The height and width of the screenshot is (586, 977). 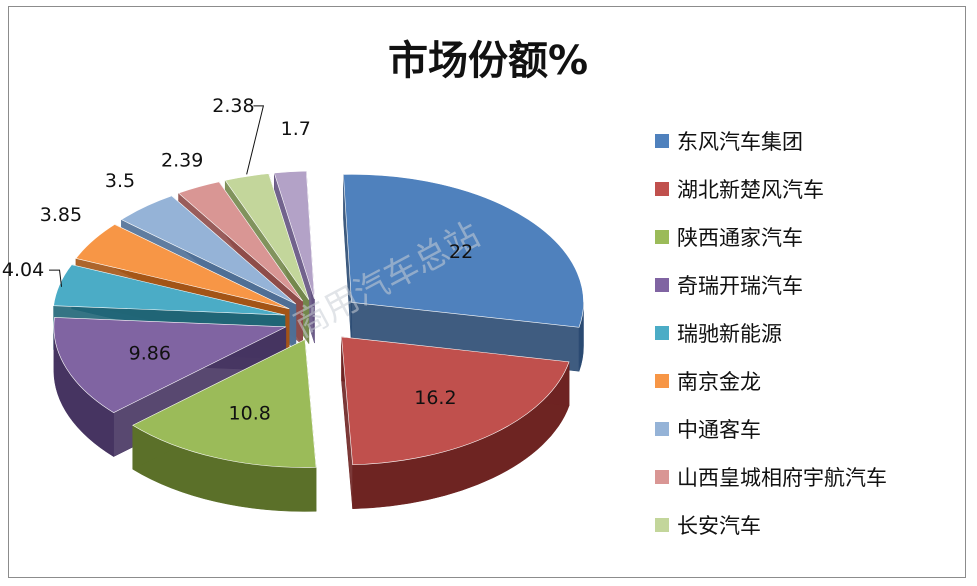 I want to click on legend-label: 中通客车, so click(x=719, y=430).